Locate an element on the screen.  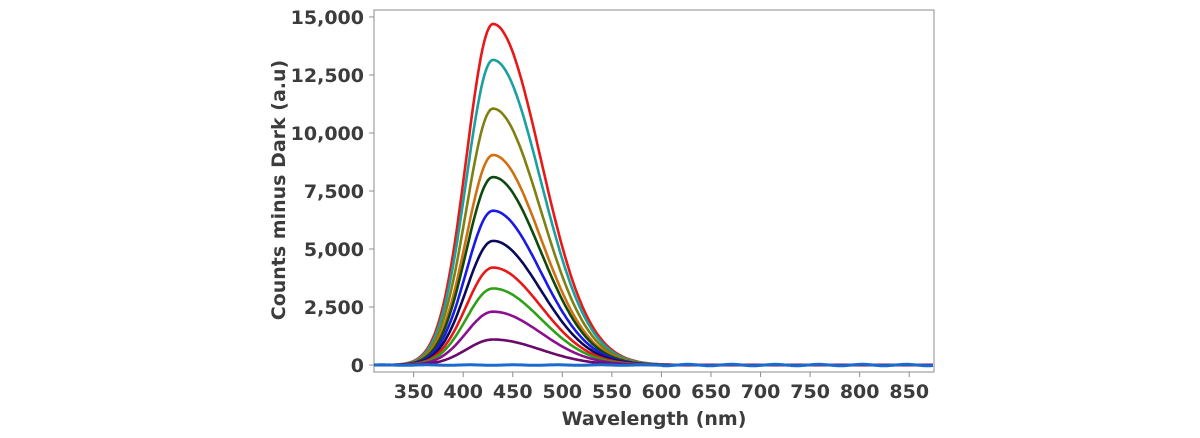
x-tick-label: 550 is located at coordinates (612, 392).